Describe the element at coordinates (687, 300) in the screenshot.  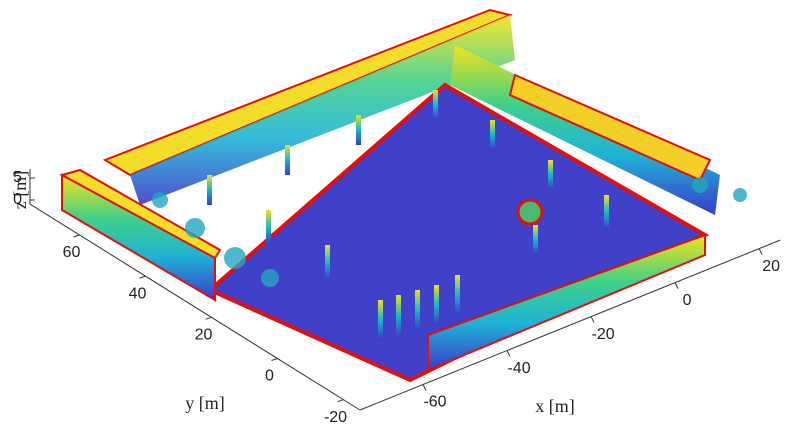
I see `x-tick-label: 0` at that location.